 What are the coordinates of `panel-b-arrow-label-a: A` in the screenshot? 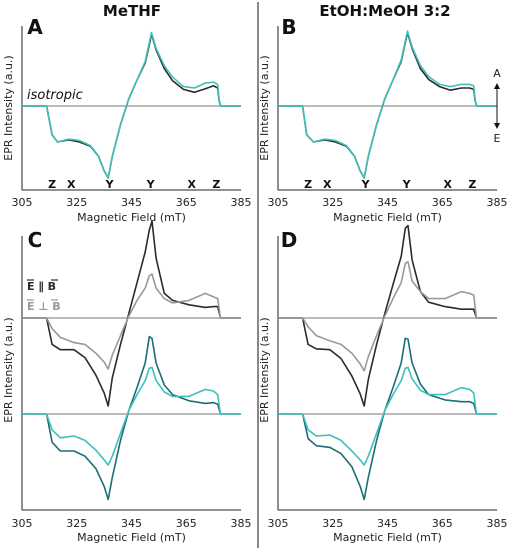 It's located at (497, 73).